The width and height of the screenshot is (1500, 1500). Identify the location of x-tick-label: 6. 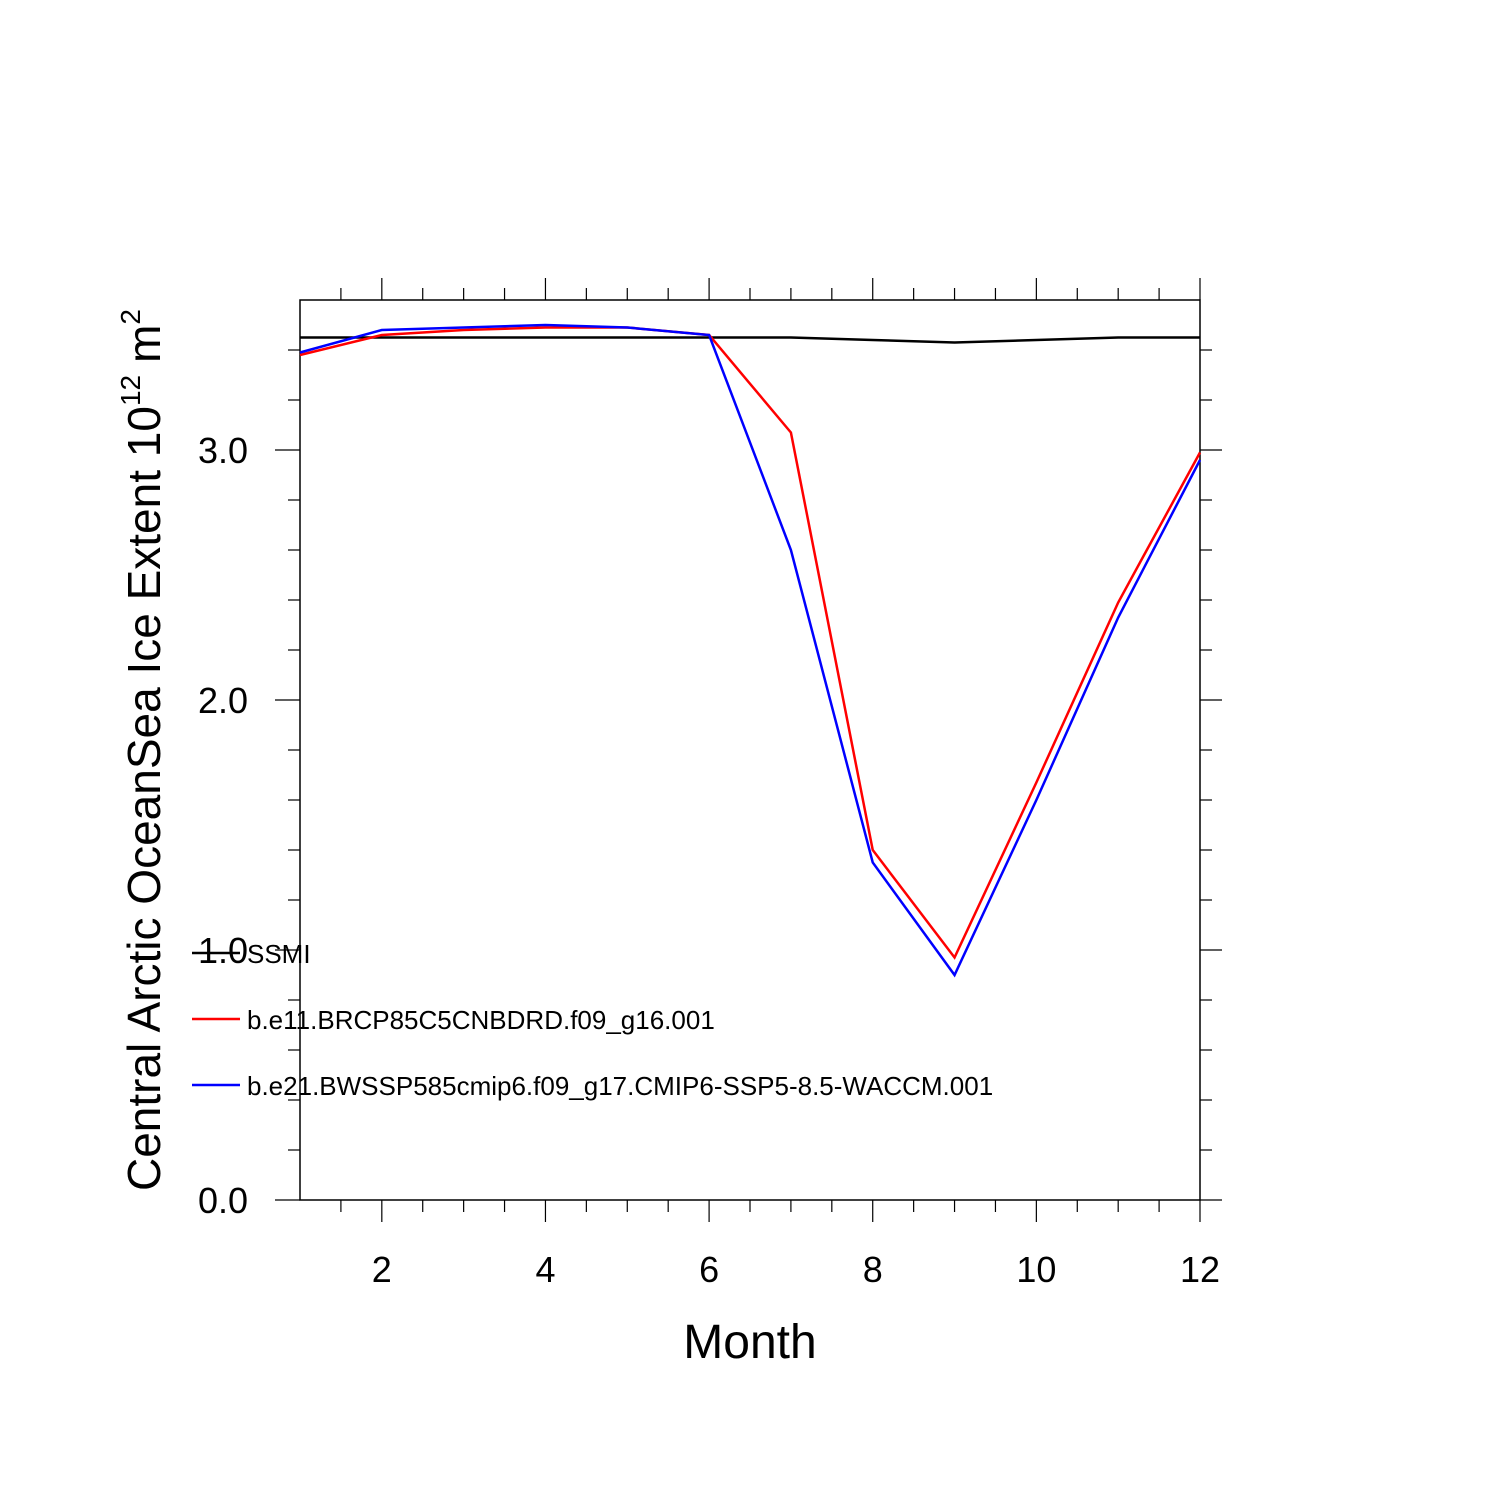
(709, 1269).